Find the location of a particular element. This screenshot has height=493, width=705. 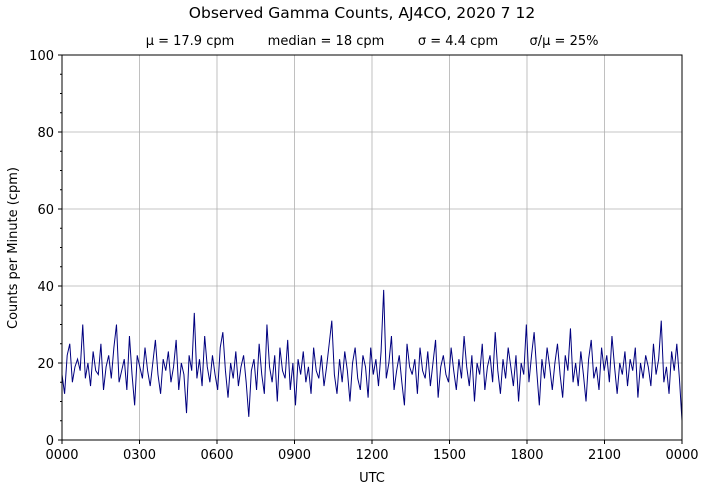

y-tick-label: 20 is located at coordinates (45, 364).